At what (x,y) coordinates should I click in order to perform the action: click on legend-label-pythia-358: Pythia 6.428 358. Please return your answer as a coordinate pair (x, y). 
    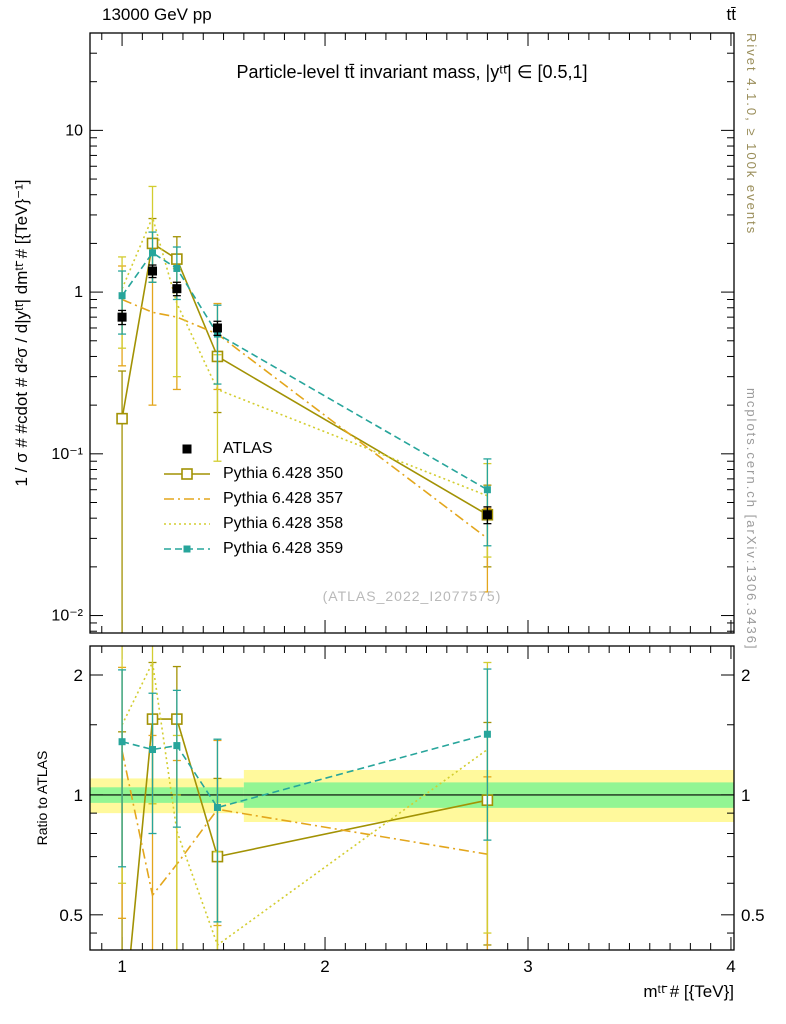
    Looking at the image, I should click on (283, 523).